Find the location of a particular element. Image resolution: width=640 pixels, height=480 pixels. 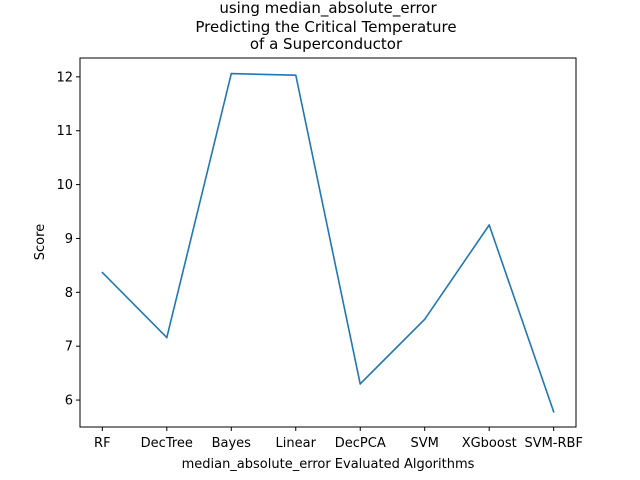

x-tick-label: RF is located at coordinates (102, 443).